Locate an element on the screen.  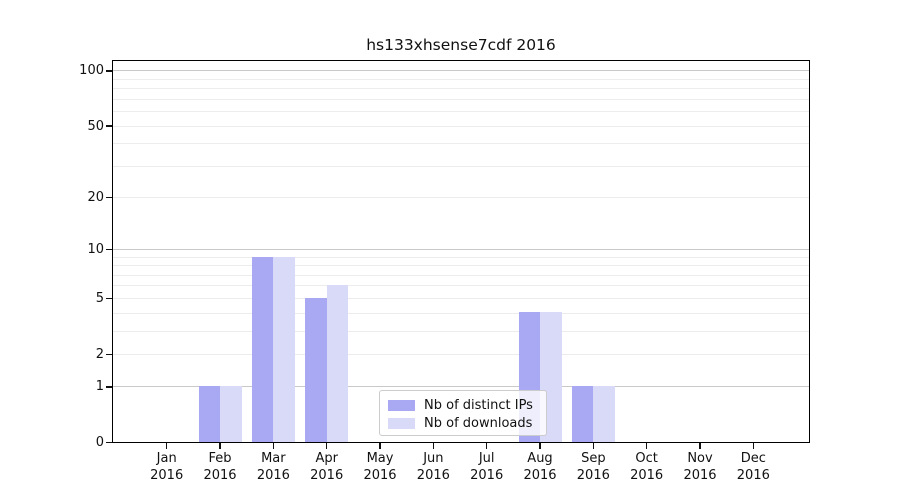
x-tick-label-mar: Mar 2016 is located at coordinates (273, 467).